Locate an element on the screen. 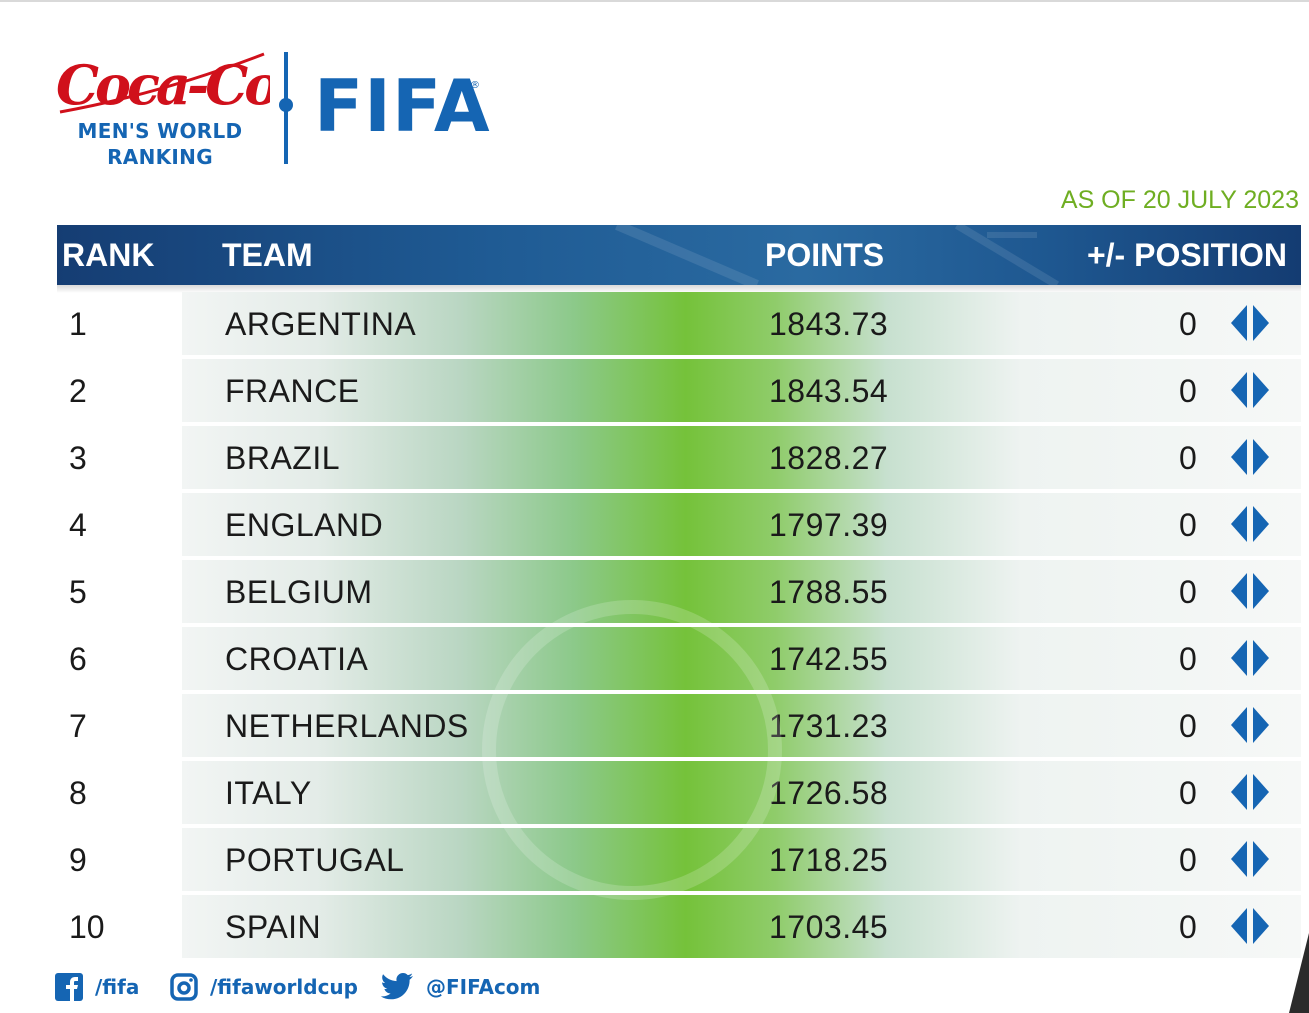 The image size is (1309, 1013). points-cell: 1843.54 is located at coordinates (829, 391).